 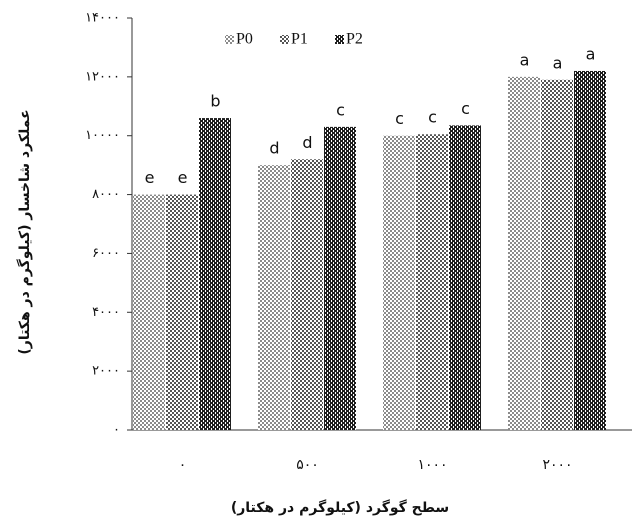 I want to click on x-tick-label: ۲۰۰۰, so click(x=557, y=465).